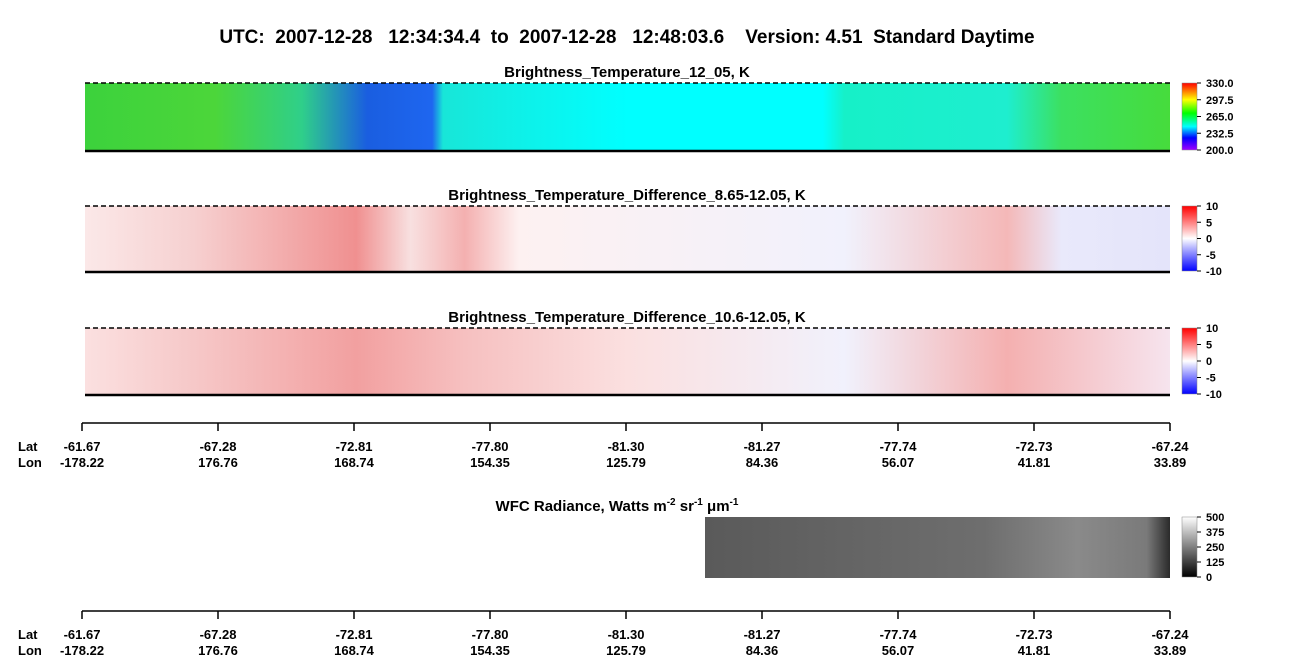 The width and height of the screenshot is (1300, 667). I want to click on colorbar-label: 265.0, so click(1220, 118).